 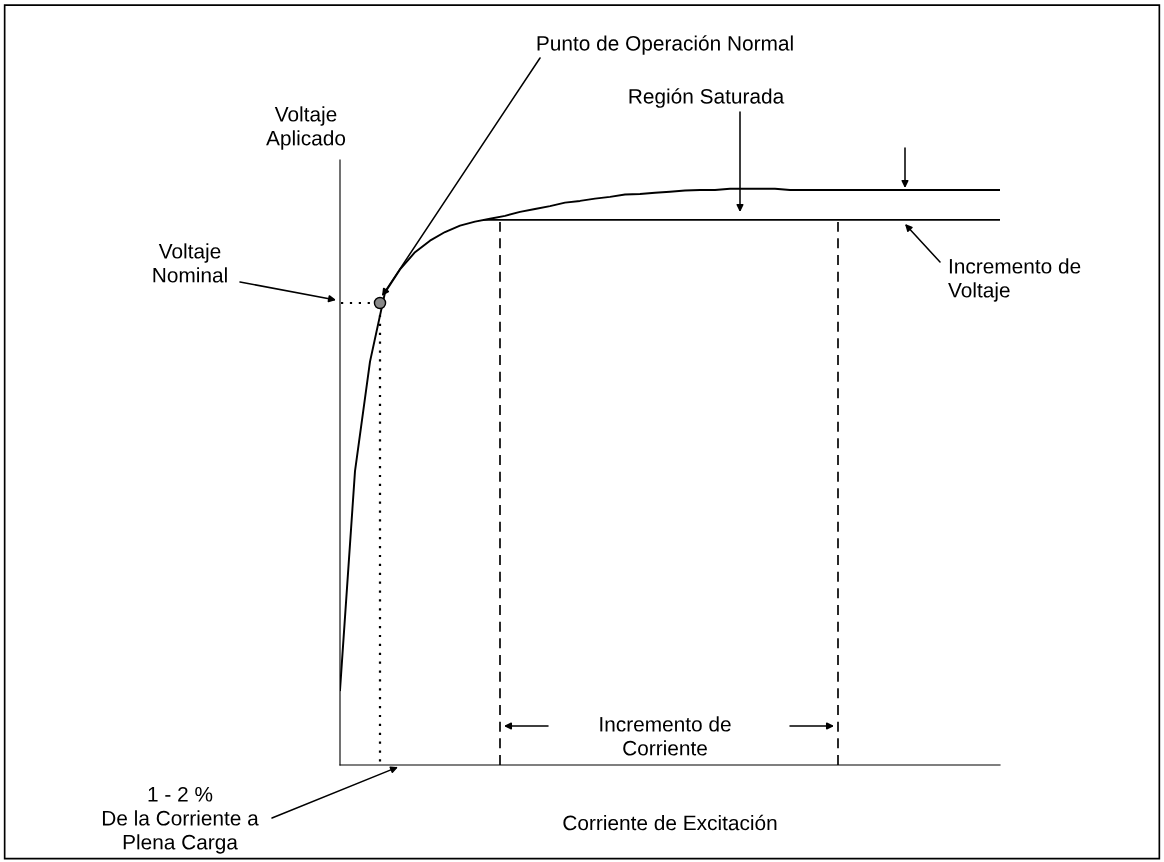 I want to click on annotation: Incremento de Voltaje, so click(x=1014, y=280).